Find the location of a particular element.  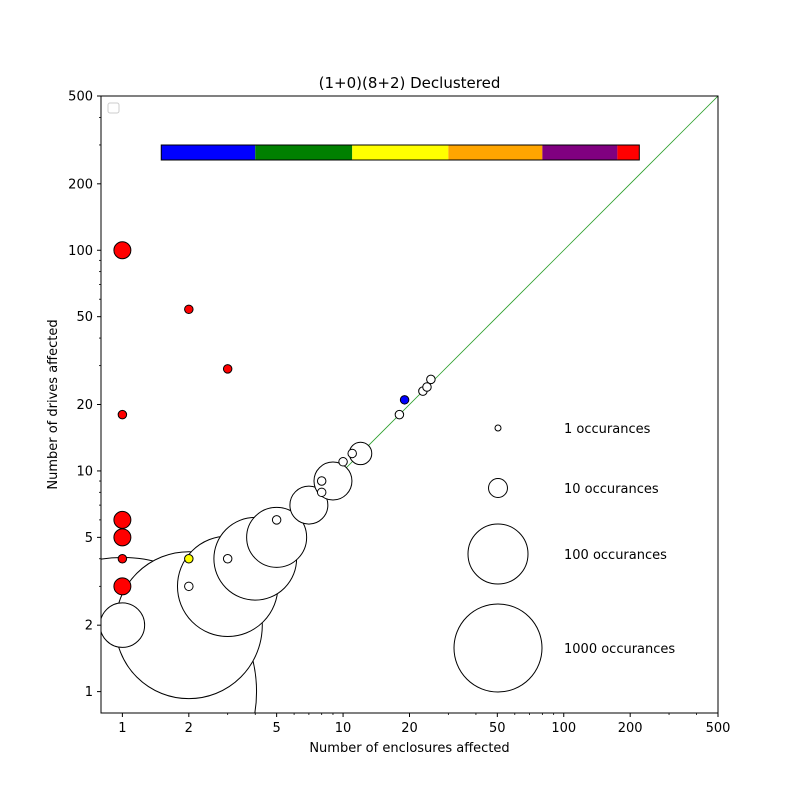

y-tick-label: 200 is located at coordinates (80, 184).